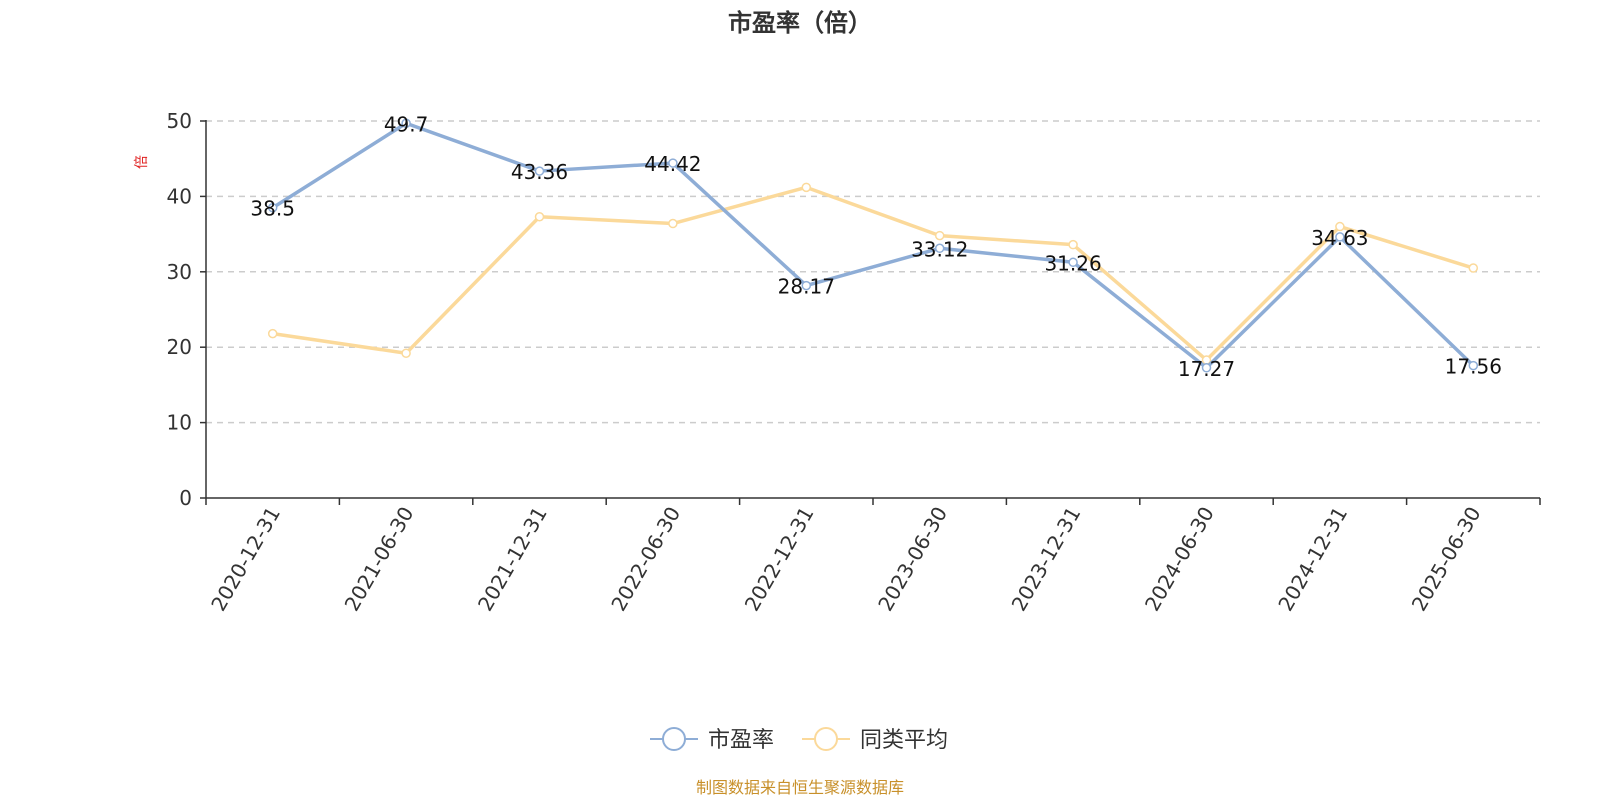 This screenshot has height=800, width=1600. What do you see at coordinates (179, 347) in the screenshot?
I see `y-tick-label: 20` at bounding box center [179, 347].